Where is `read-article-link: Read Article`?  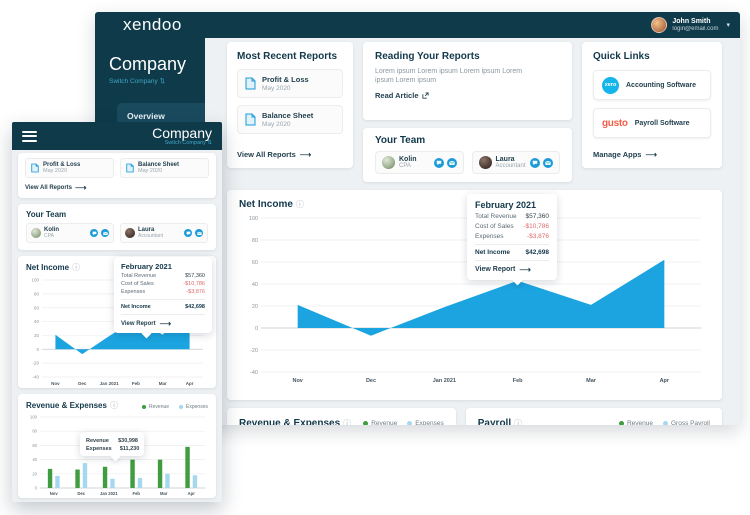 read-article-link: Read Article is located at coordinates (467, 95).